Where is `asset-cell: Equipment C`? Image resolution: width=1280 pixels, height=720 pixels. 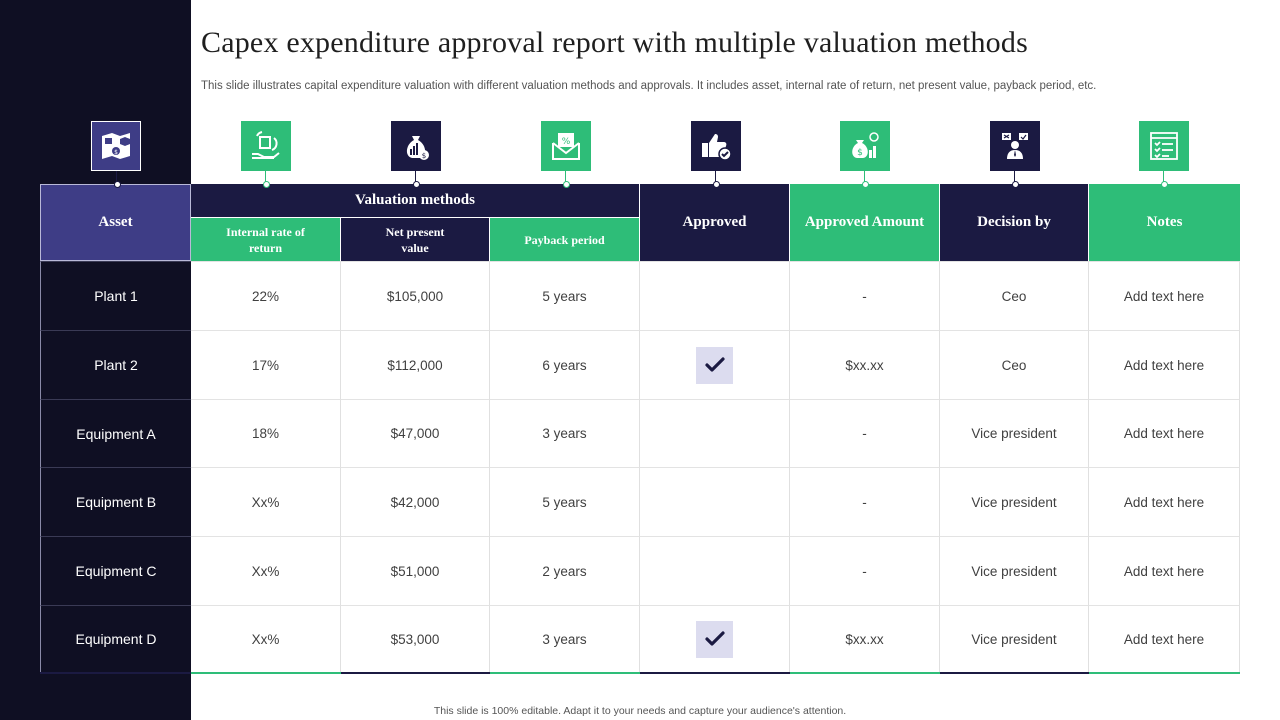 asset-cell: Equipment C is located at coordinates (115, 570).